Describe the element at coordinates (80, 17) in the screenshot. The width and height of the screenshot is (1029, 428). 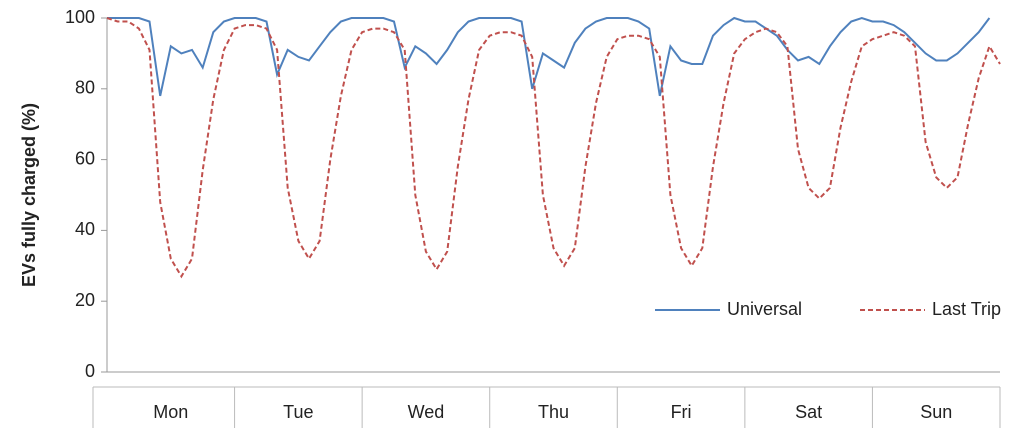
I see `y-tick-label: 100` at that location.